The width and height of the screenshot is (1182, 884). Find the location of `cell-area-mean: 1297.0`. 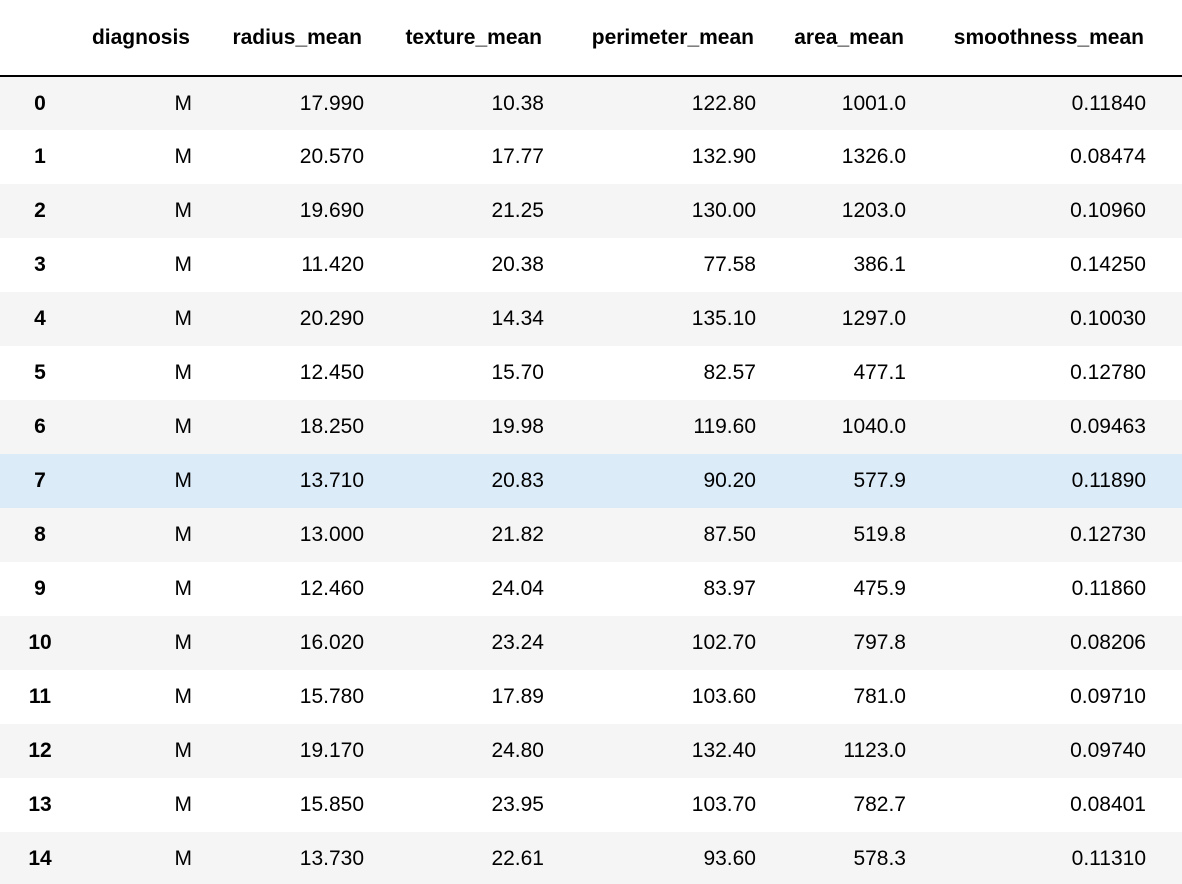

cell-area-mean: 1297.0 is located at coordinates (873, 318).